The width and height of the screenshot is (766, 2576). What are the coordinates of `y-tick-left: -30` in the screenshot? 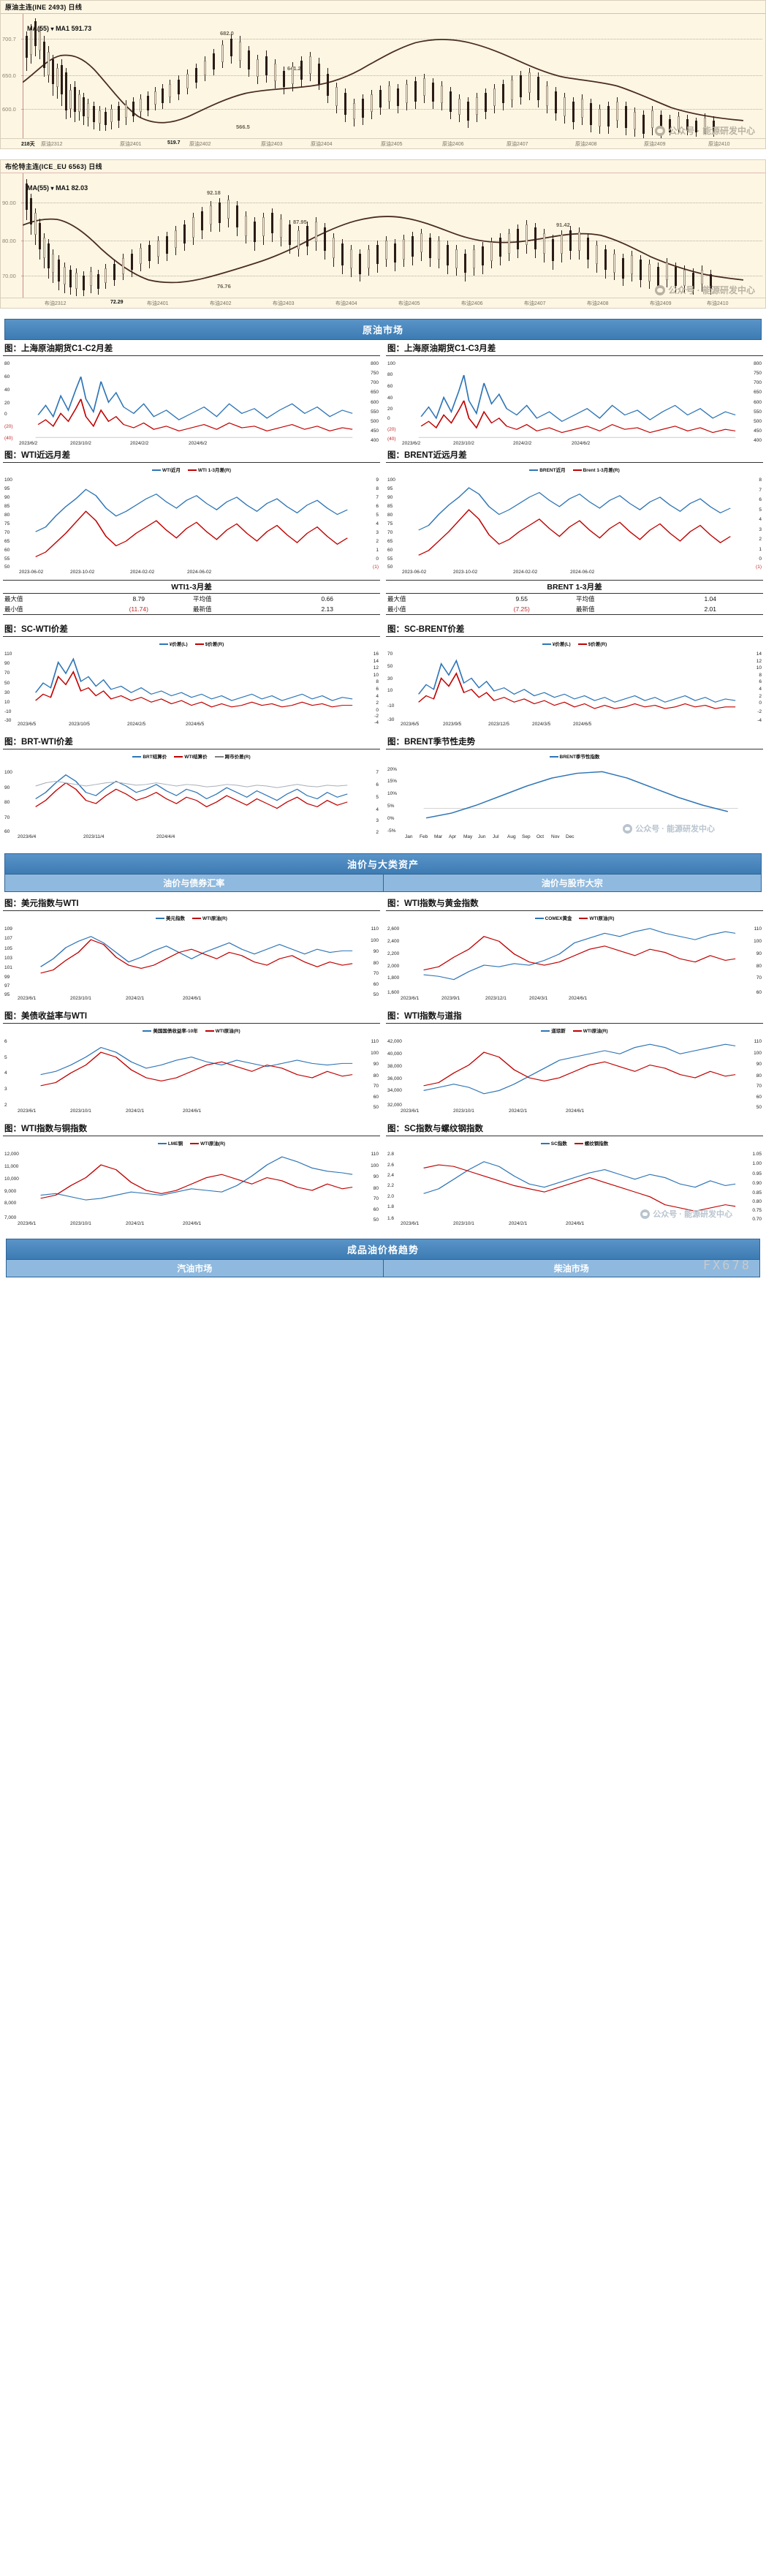 It's located at (391, 719).